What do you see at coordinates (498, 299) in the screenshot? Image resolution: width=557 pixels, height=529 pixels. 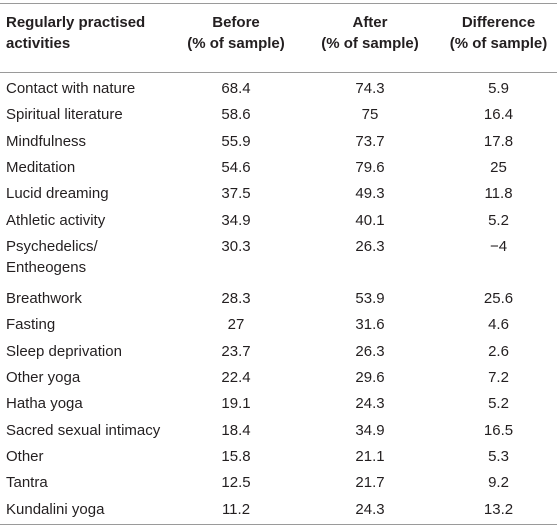 I see `difference-cell: 25.6` at bounding box center [498, 299].